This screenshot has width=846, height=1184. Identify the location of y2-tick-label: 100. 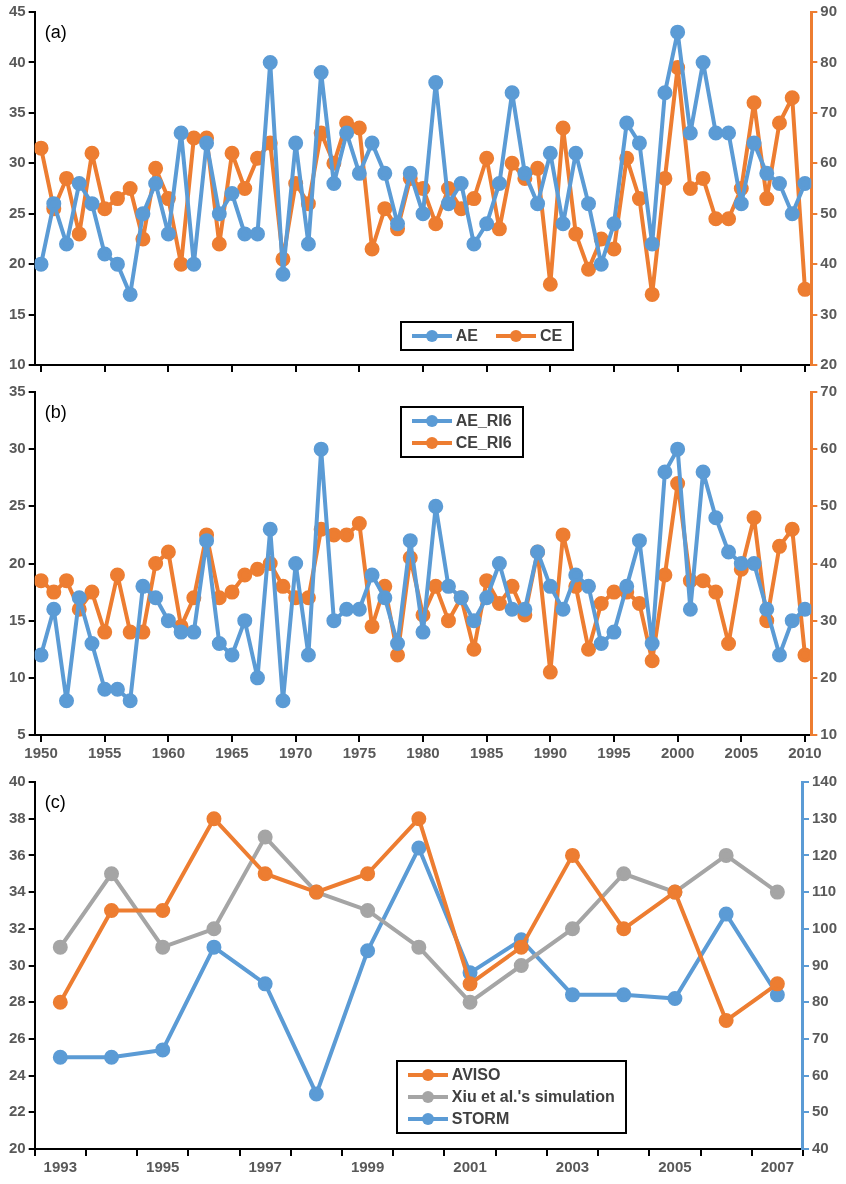
(824, 927).